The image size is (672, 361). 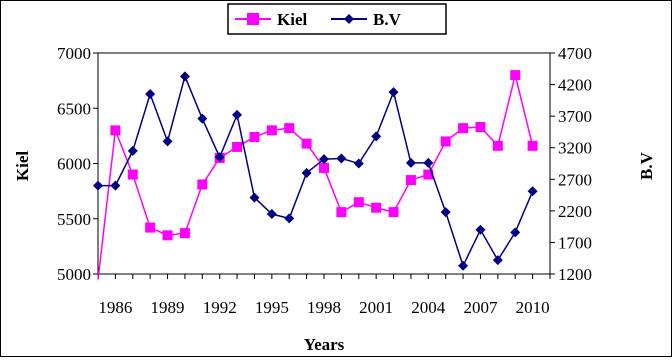 I want to click on x-tick-label: 1989, so click(x=168, y=307).